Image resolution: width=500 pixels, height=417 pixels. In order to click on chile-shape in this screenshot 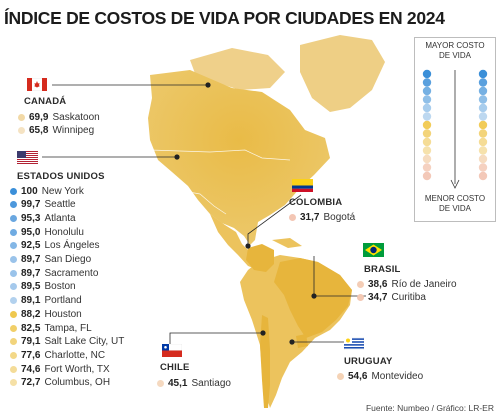, I will do `click(265, 361)`.